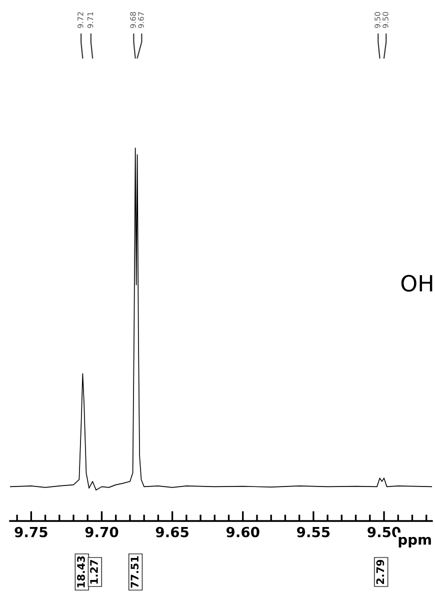 The image size is (435, 597). What do you see at coordinates (81, 572) in the screenshot?
I see `text: 18.43` at bounding box center [81, 572].